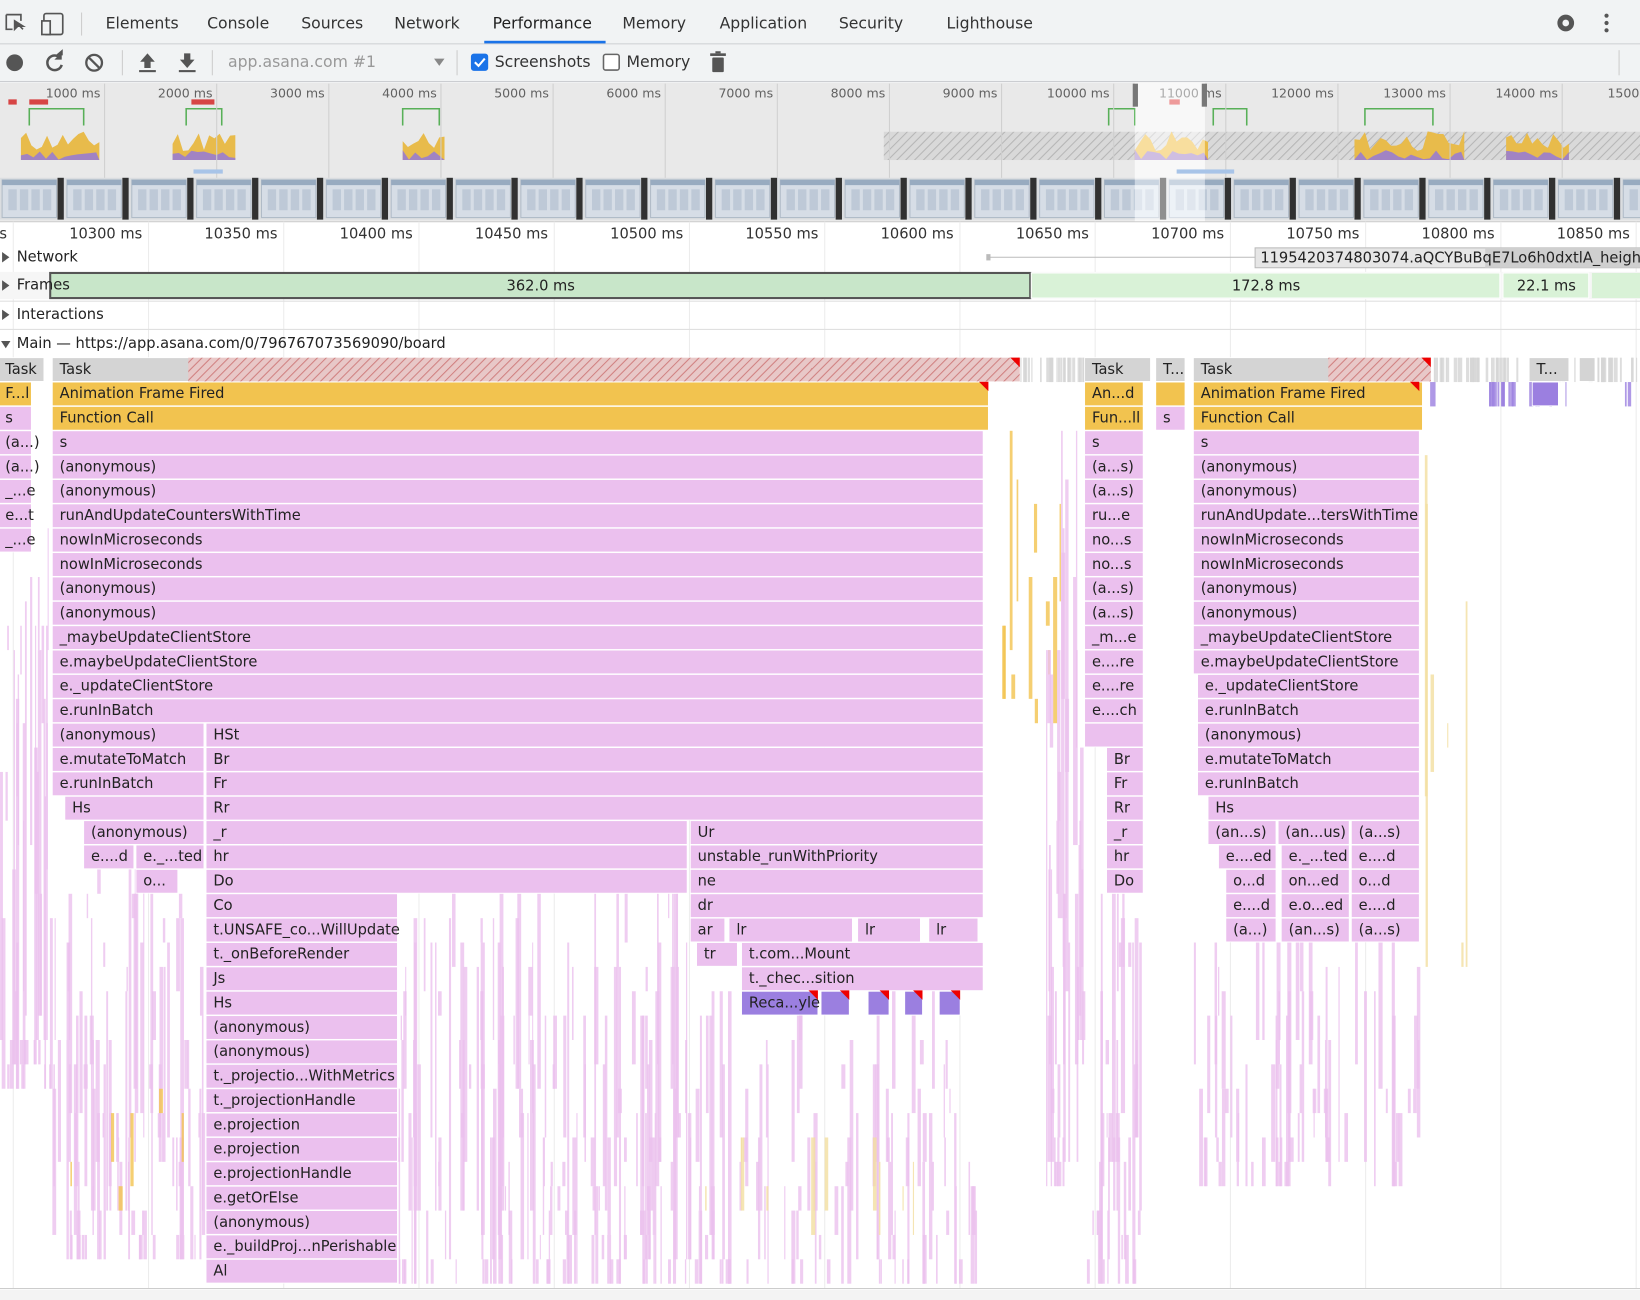 This screenshot has height=1300, width=1640. I want to click on flame-label: _r, so click(219, 832).